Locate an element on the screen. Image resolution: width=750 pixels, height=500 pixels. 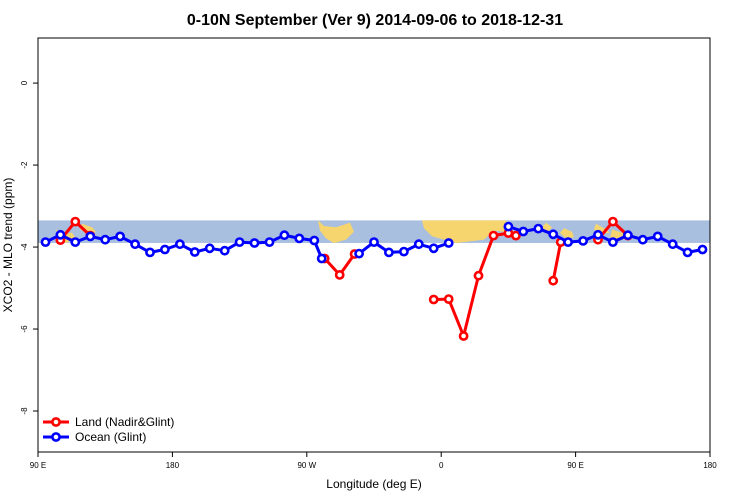
y-tick-label: 0 is located at coordinates (24, 82).